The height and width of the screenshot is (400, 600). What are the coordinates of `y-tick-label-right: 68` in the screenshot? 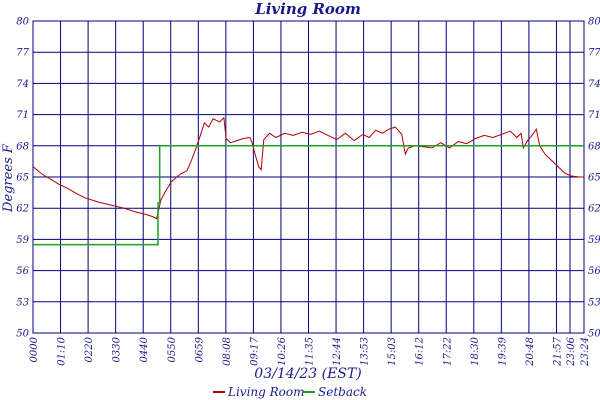 It's located at (594, 146).